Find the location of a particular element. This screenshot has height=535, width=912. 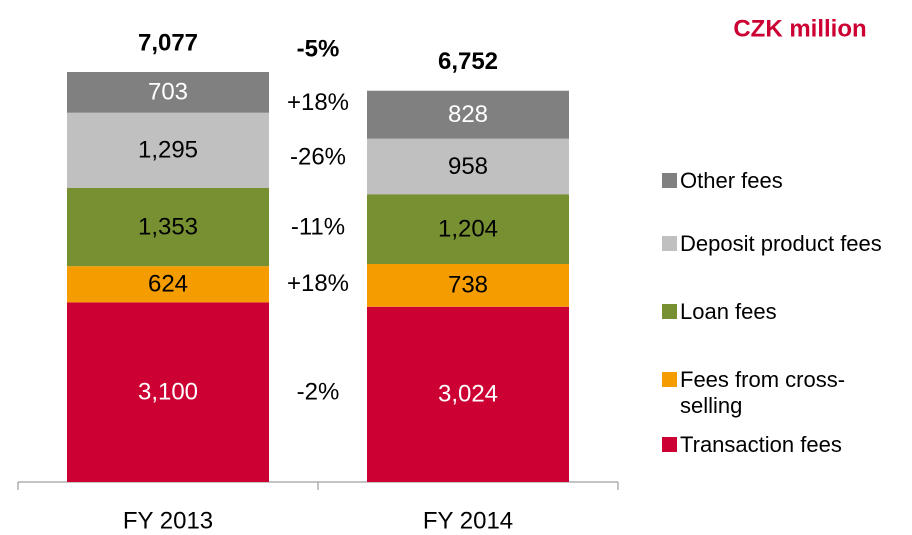

legend-item: Transaction fees is located at coordinates (782, 445).